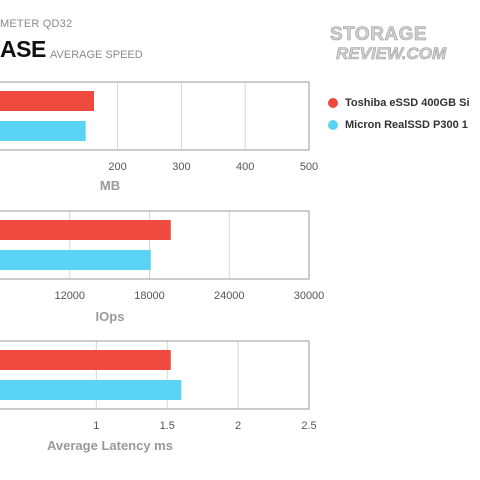  I want to click on tick-label-2: 30000, so click(309, 296).